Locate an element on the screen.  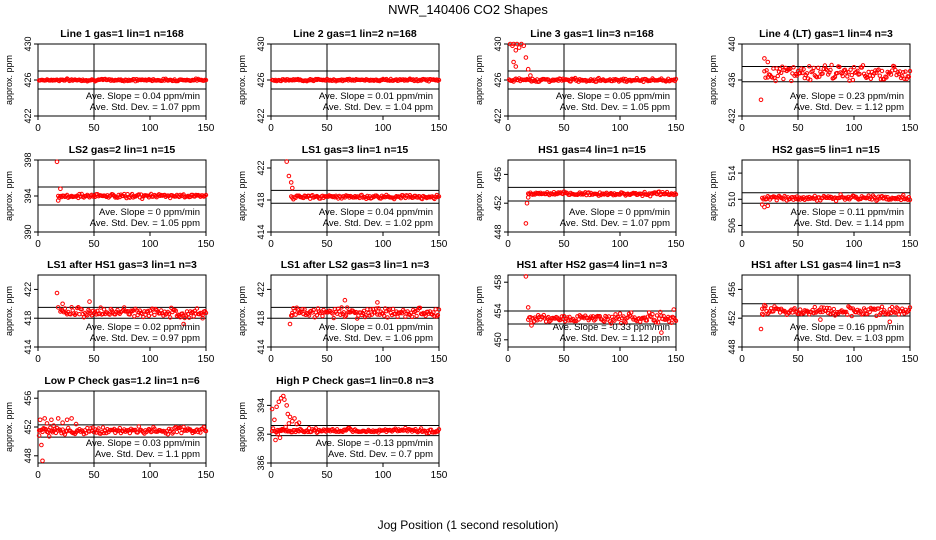
y-tick-label: 436 is located at coordinates (732, 79).